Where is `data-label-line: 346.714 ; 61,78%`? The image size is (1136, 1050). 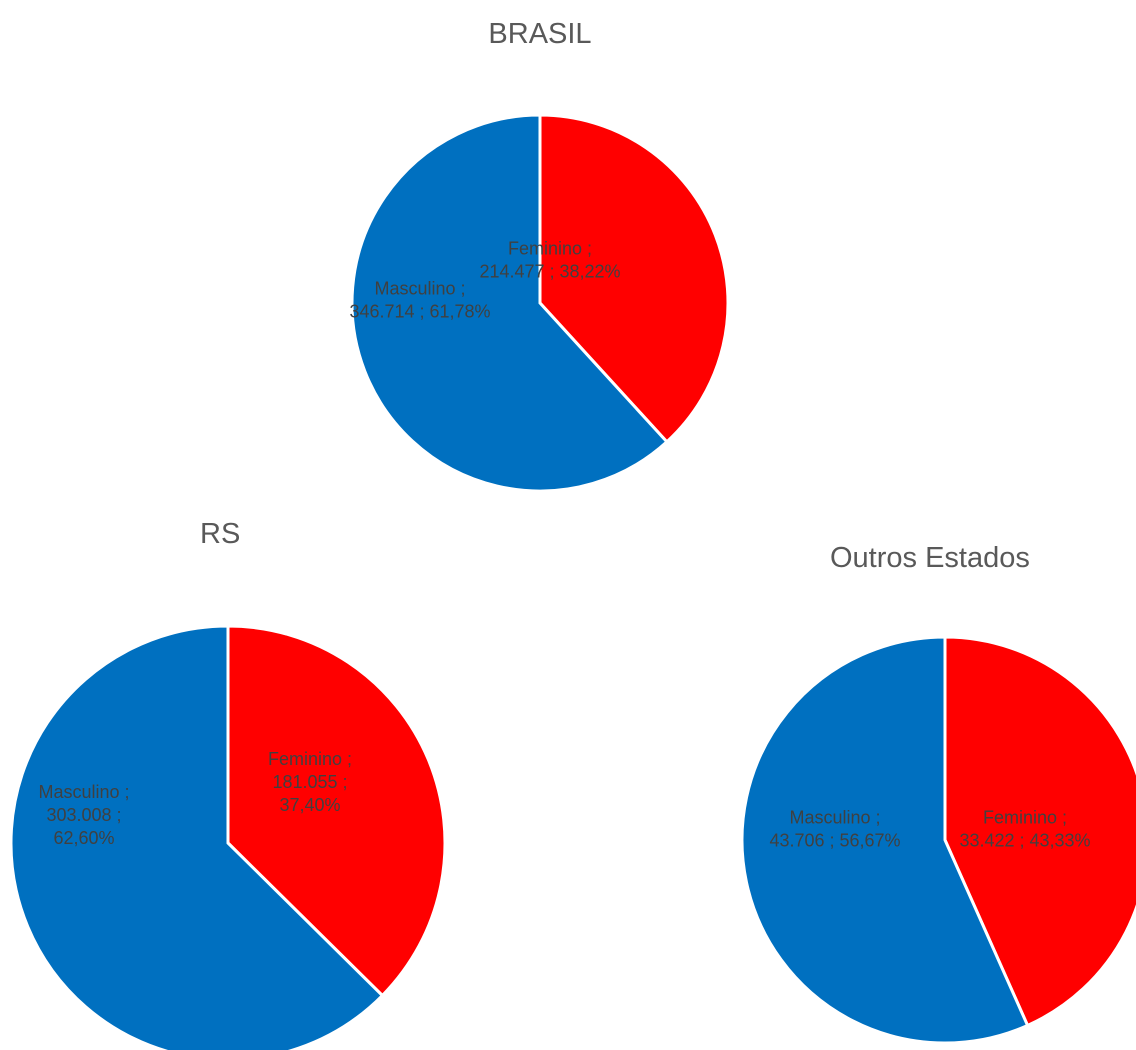
data-label-line: 346.714 ; 61,78% is located at coordinates (419, 312).